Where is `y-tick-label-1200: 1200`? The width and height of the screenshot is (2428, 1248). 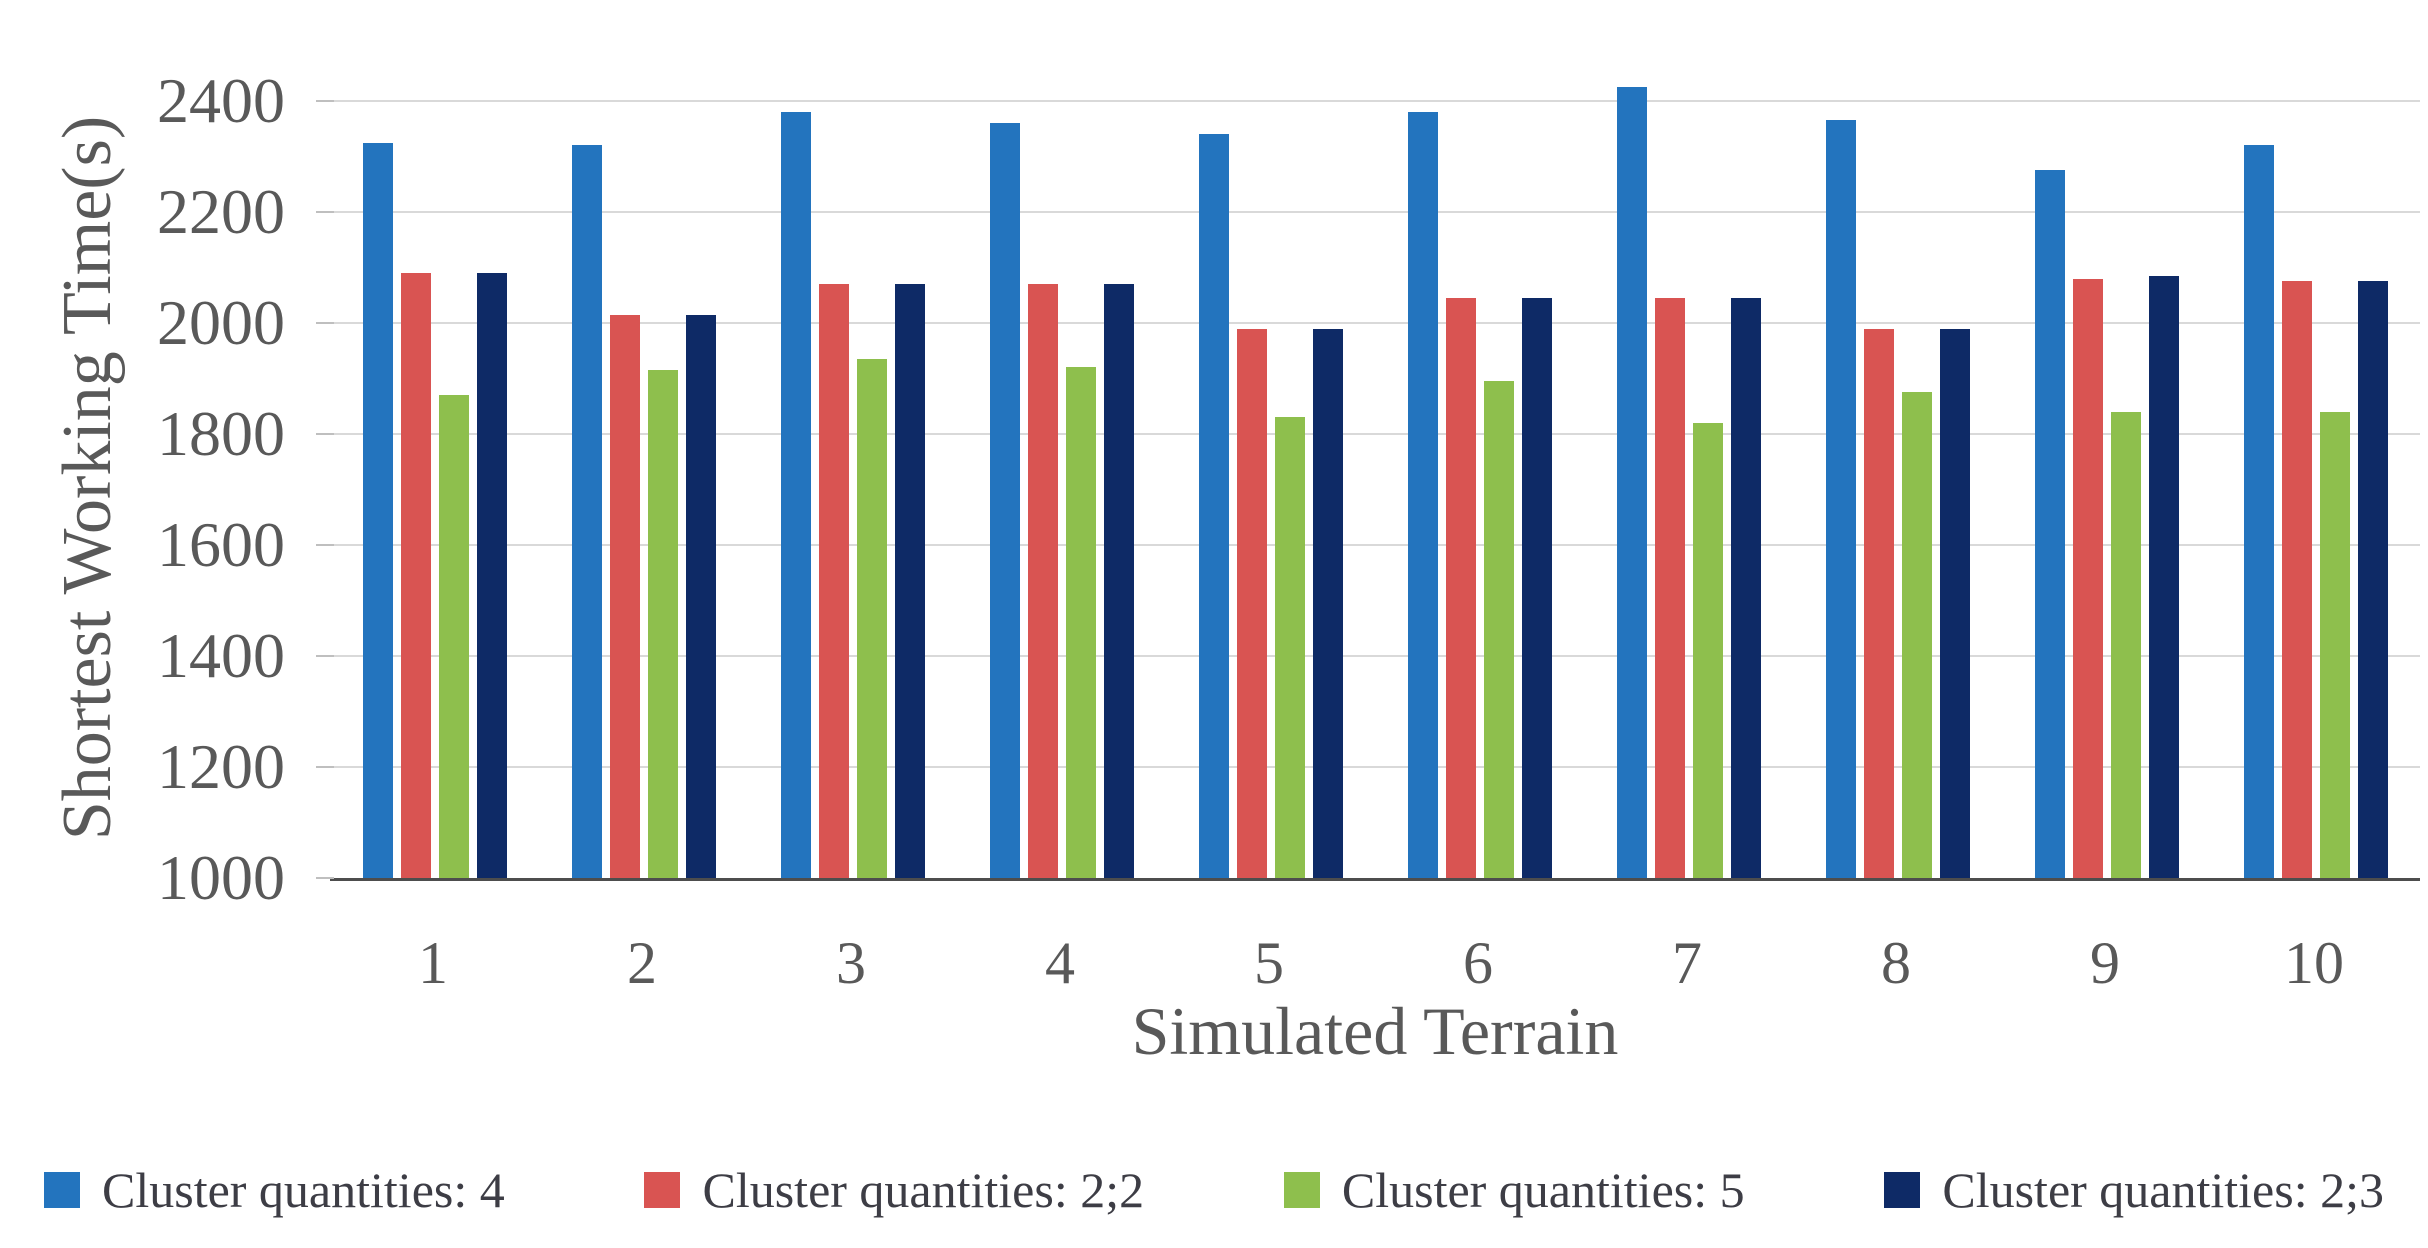 y-tick-label-1200: 1200 is located at coordinates (221, 766).